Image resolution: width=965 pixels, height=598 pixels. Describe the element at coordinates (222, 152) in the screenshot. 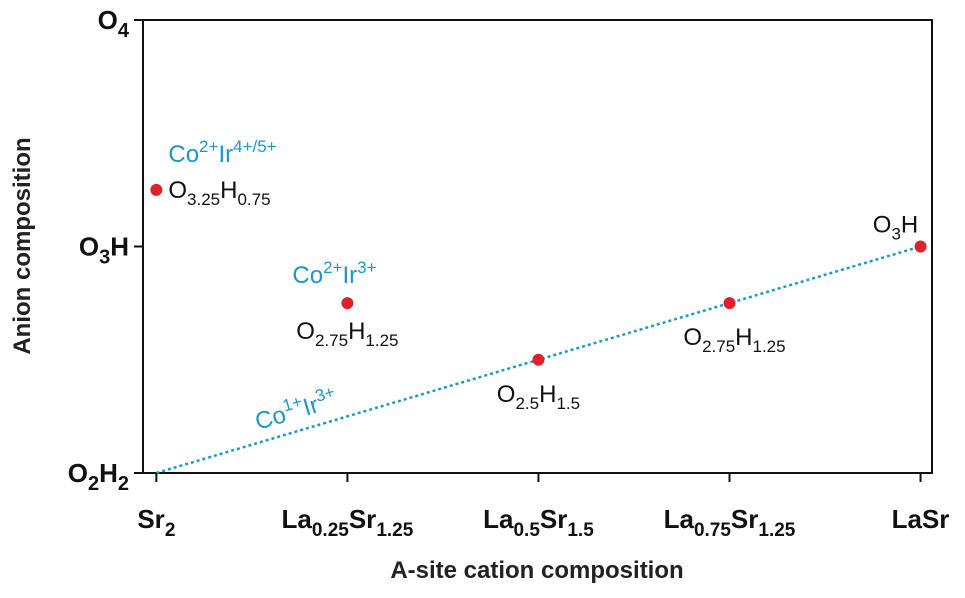

I see `oxidation-annotation: Co2+Ir4+/5+` at that location.